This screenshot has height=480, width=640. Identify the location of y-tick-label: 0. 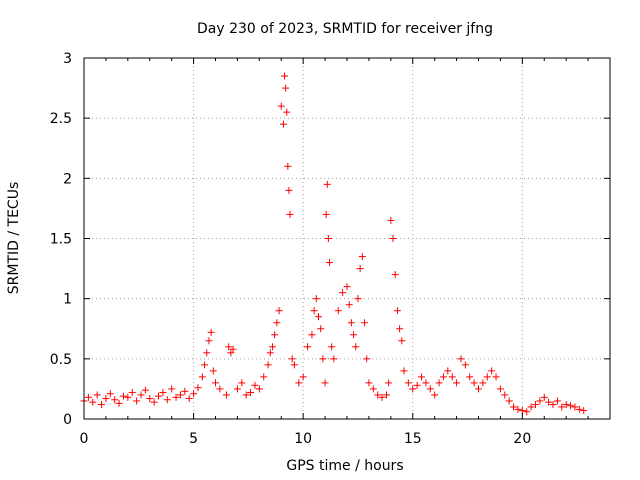
(67, 420).